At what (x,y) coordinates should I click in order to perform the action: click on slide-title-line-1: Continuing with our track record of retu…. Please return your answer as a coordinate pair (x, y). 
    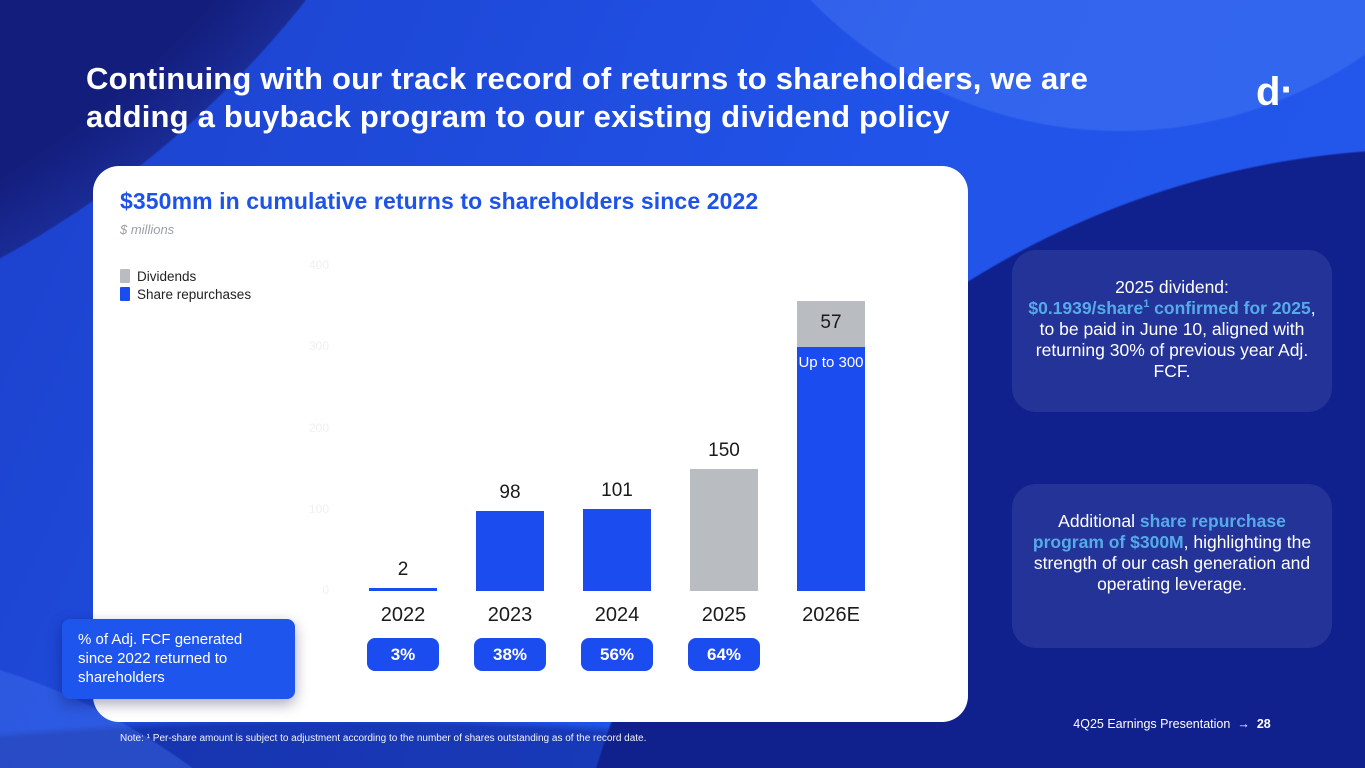
    Looking at the image, I should click on (587, 78).